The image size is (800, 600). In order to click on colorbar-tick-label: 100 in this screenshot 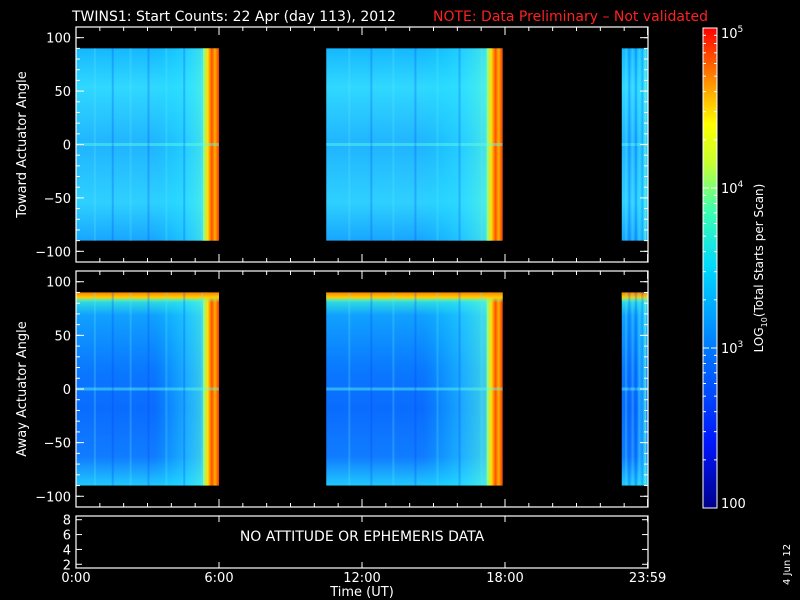, I will do `click(733, 504)`.